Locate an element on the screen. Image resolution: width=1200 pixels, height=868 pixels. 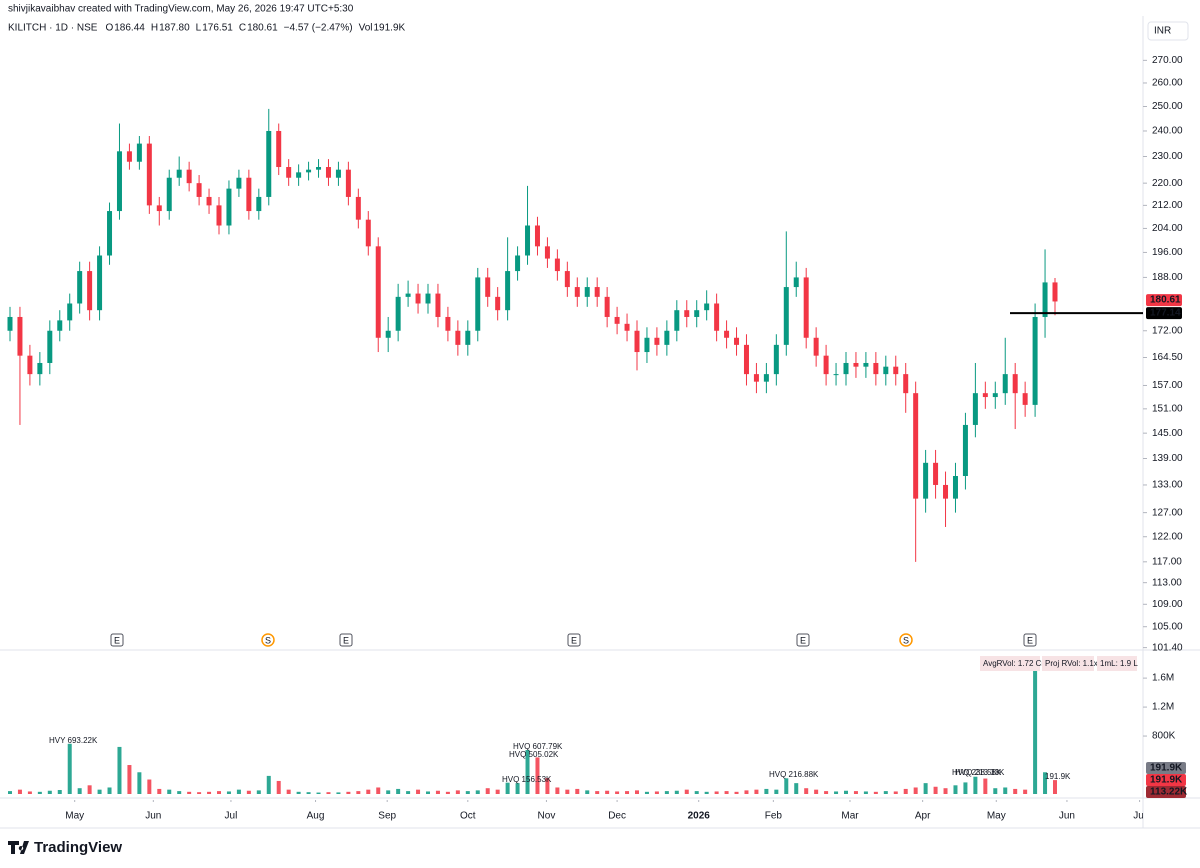
last-price-box is located at coordinates (1164, 300).